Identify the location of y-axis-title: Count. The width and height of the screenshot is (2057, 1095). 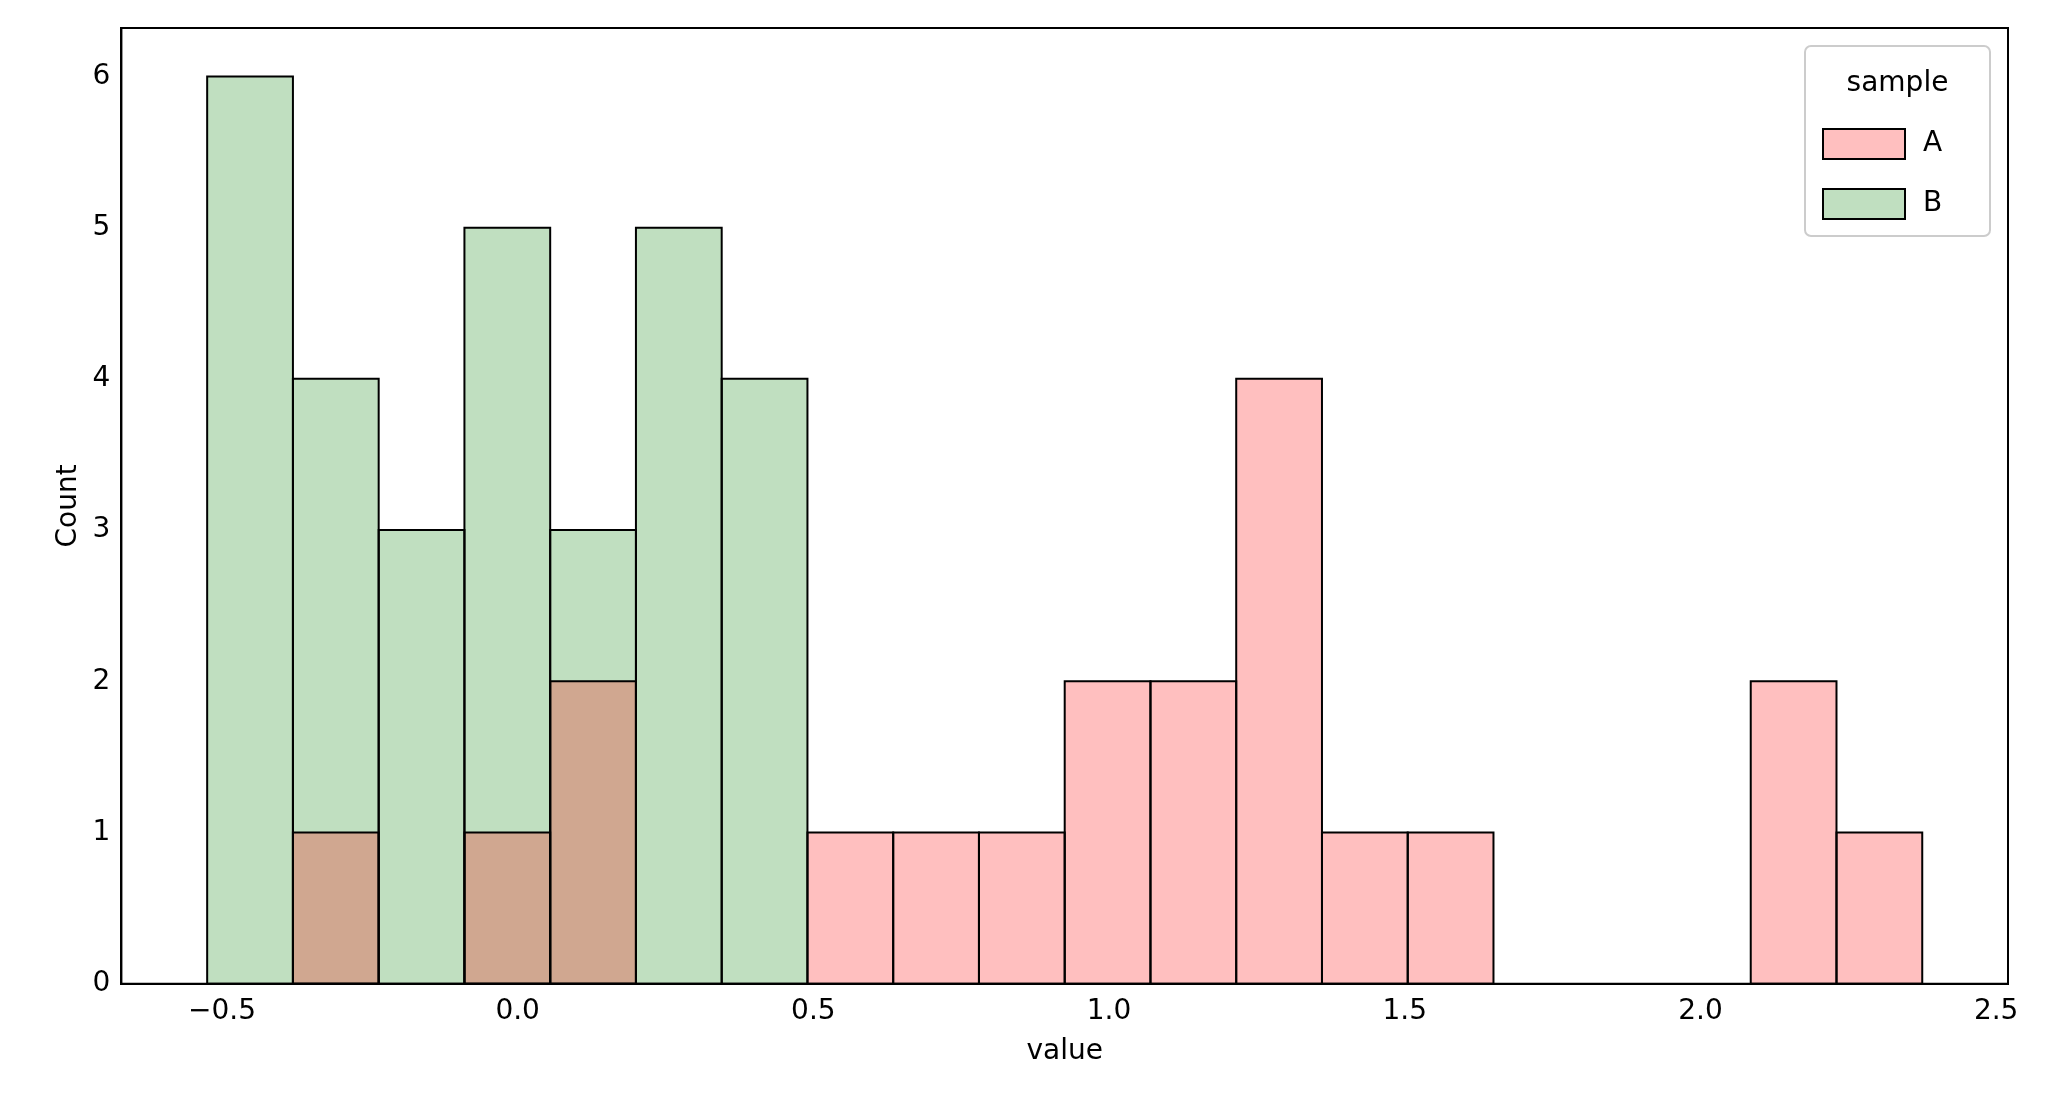
(67, 506).